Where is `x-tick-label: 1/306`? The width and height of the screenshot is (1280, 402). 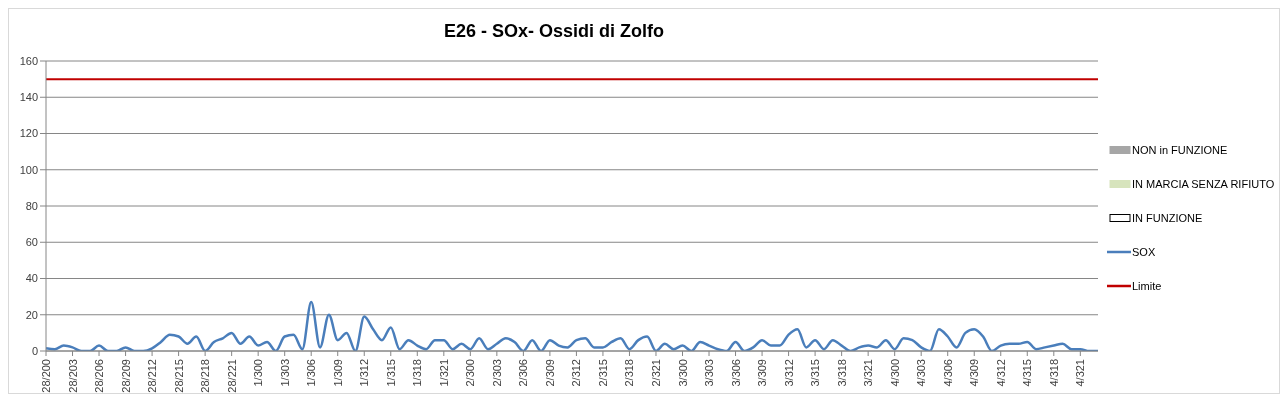 x-tick-label: 1/306 is located at coordinates (311, 373).